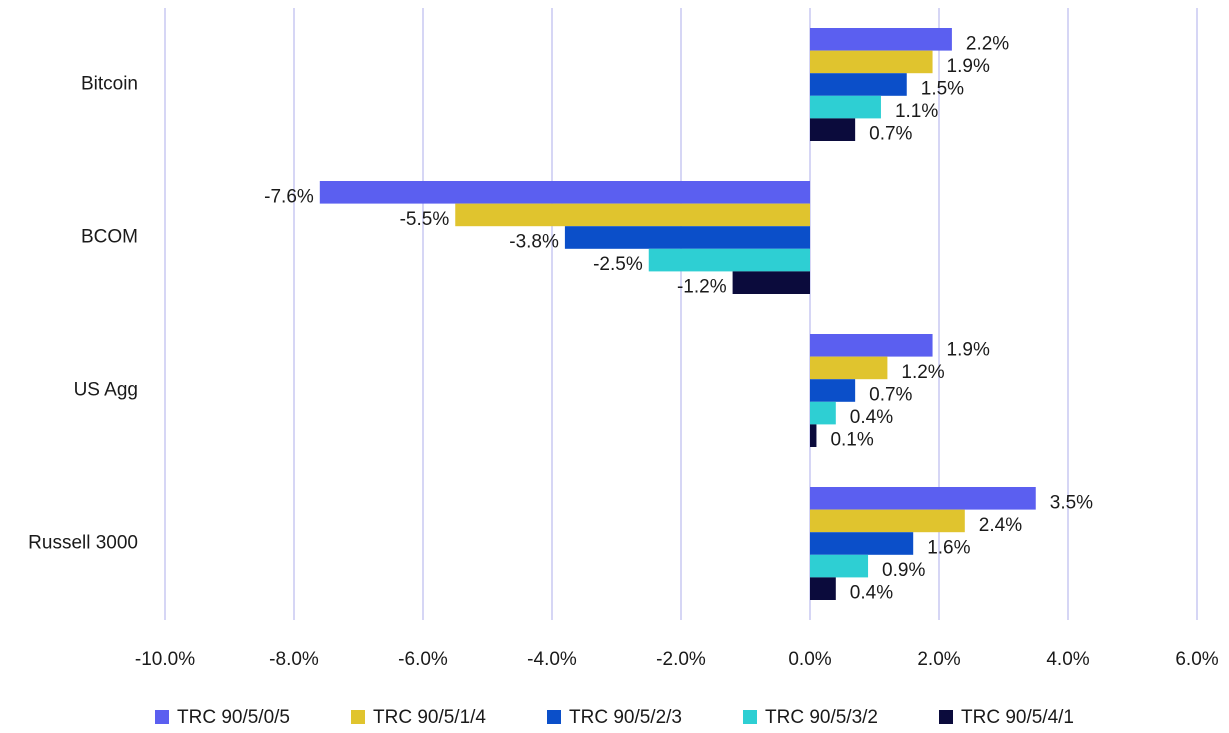 Image resolution: width=1229 pixels, height=733 pixels. Describe the element at coordinates (948, 548) in the screenshot. I see `data-label: 1.6%` at that location.